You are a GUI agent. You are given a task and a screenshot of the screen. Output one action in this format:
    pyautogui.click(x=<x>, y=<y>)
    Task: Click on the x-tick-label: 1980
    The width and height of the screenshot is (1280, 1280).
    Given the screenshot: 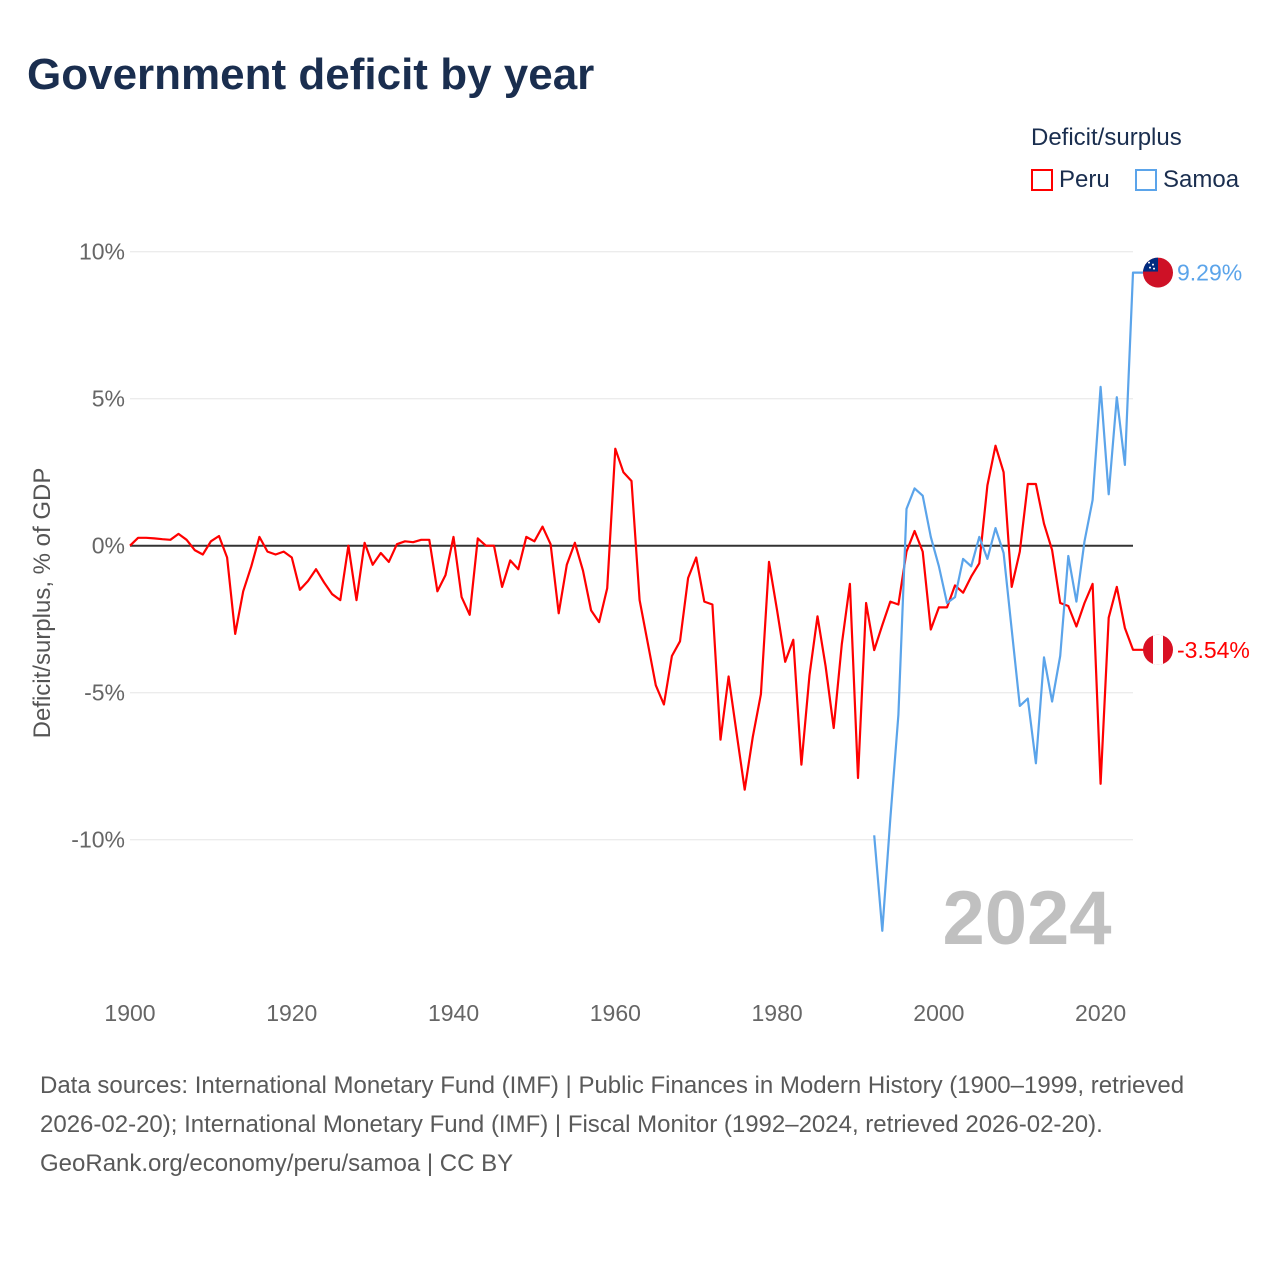 What is the action you would take?
    pyautogui.click(x=777, y=1013)
    